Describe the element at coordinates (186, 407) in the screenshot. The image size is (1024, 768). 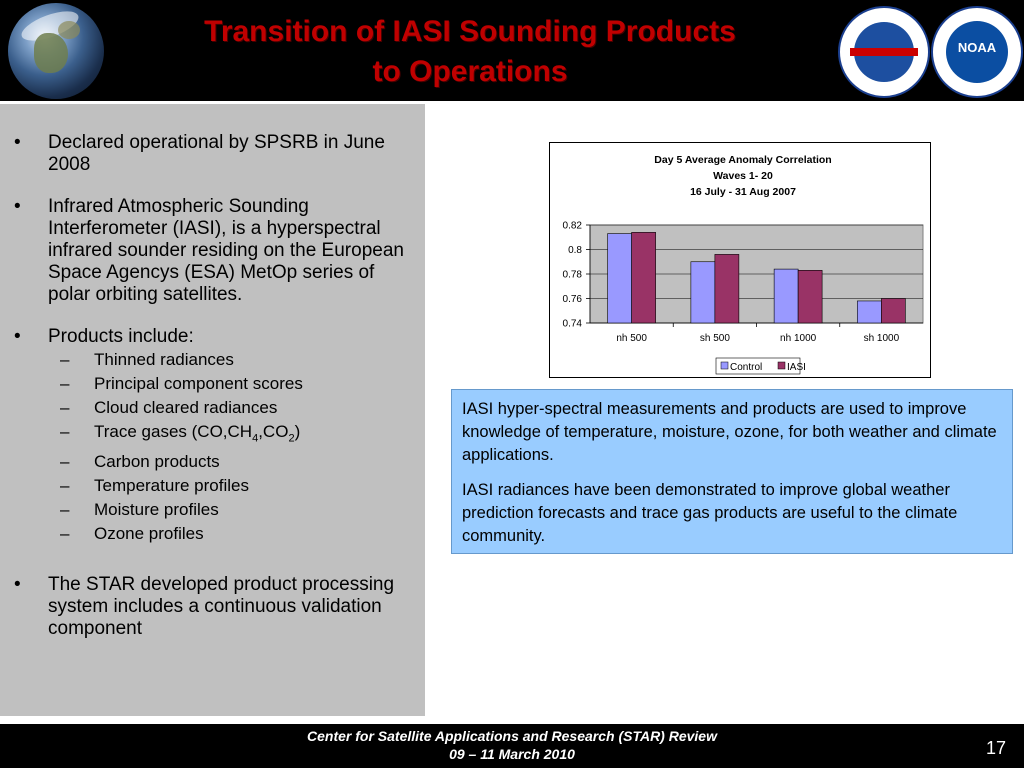
I see `sub-bullet-text: Cloud cleared radiances` at that location.